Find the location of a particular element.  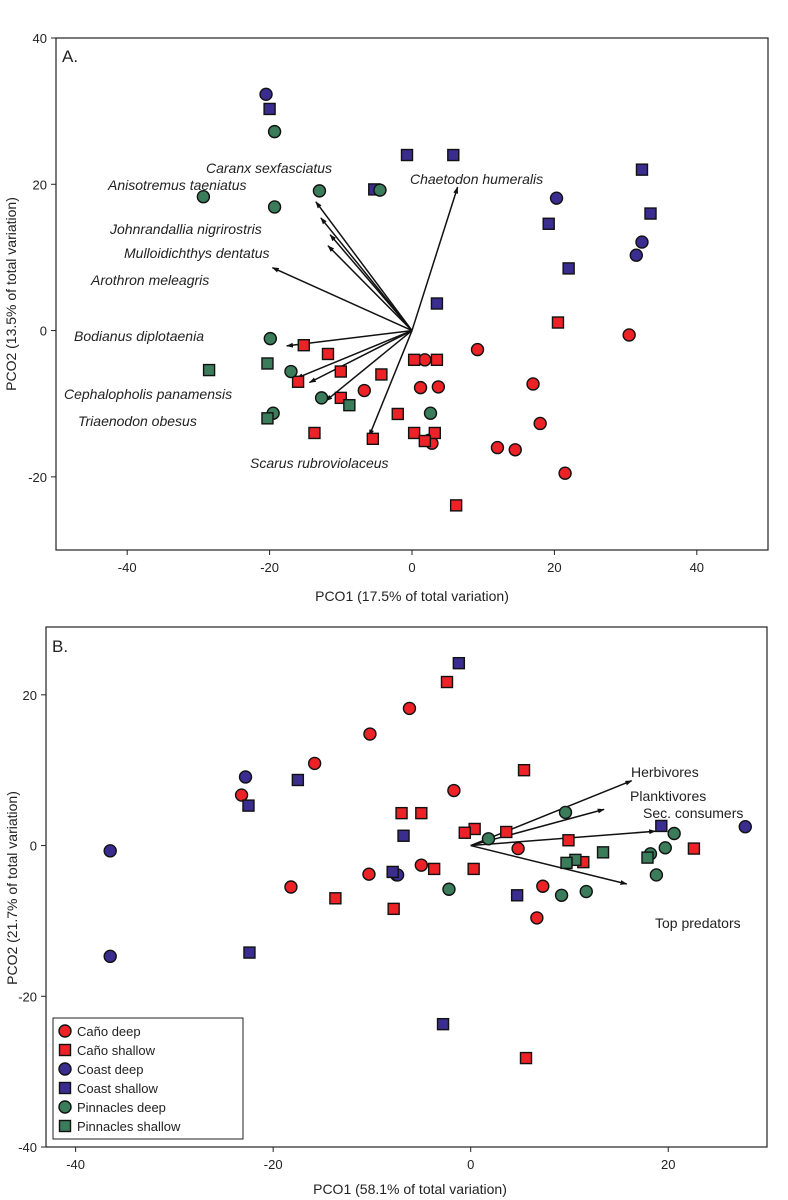

vector-triaenodon-obesus is located at coordinates (369, 365).